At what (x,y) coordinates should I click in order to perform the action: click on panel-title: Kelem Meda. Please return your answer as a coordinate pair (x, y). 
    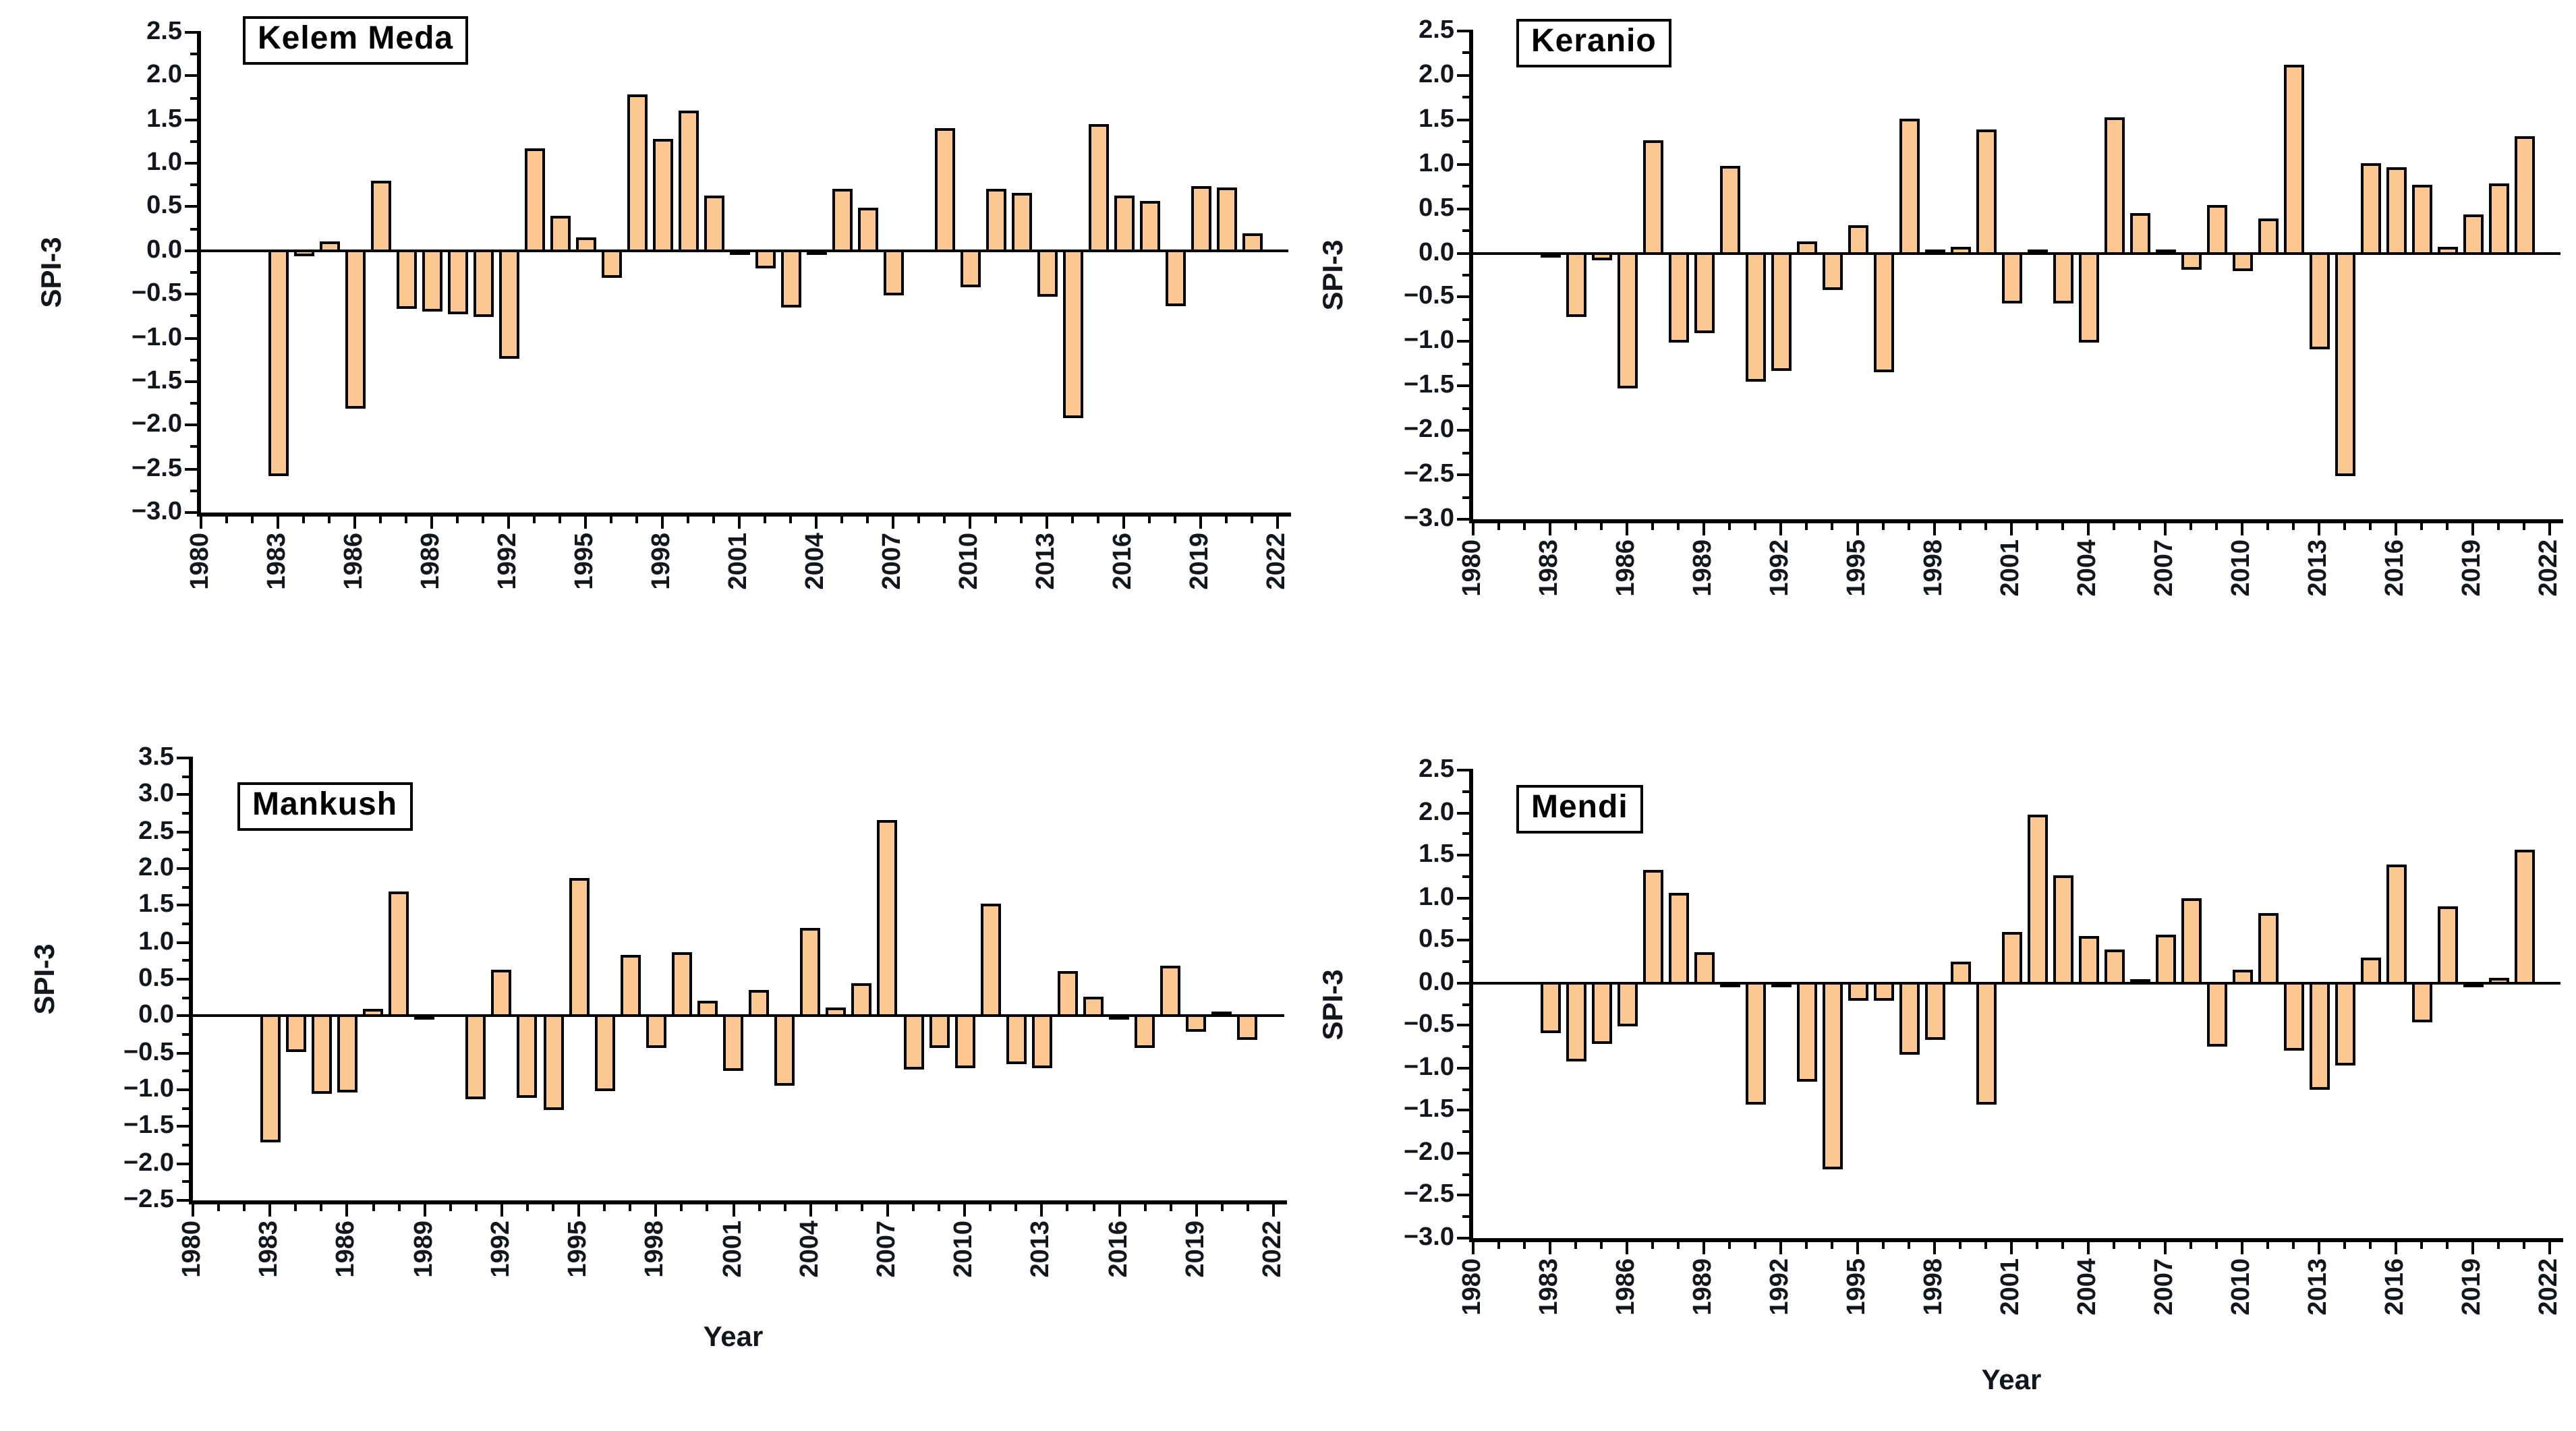
    Looking at the image, I should click on (356, 38).